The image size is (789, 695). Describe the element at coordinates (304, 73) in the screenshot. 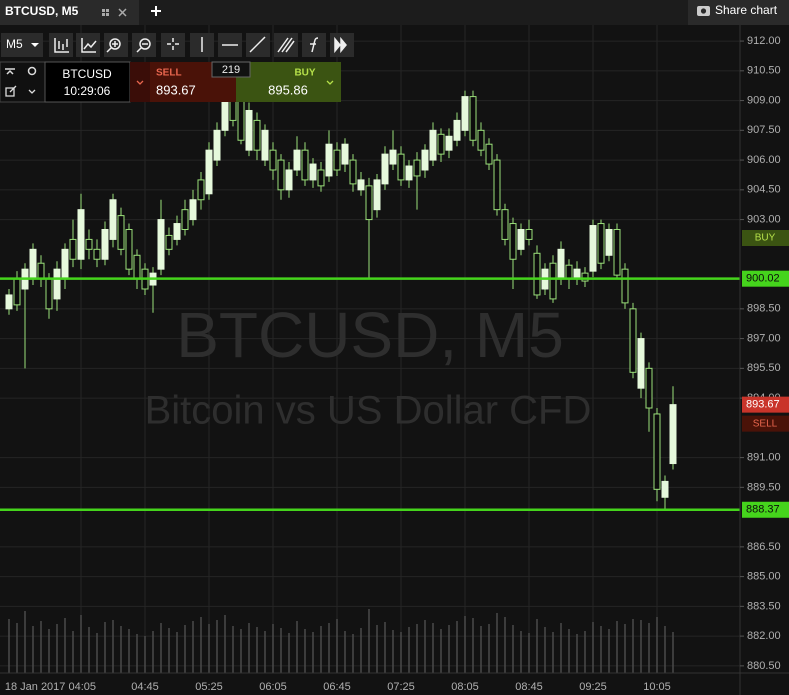

I see `buy-label: BUY` at that location.